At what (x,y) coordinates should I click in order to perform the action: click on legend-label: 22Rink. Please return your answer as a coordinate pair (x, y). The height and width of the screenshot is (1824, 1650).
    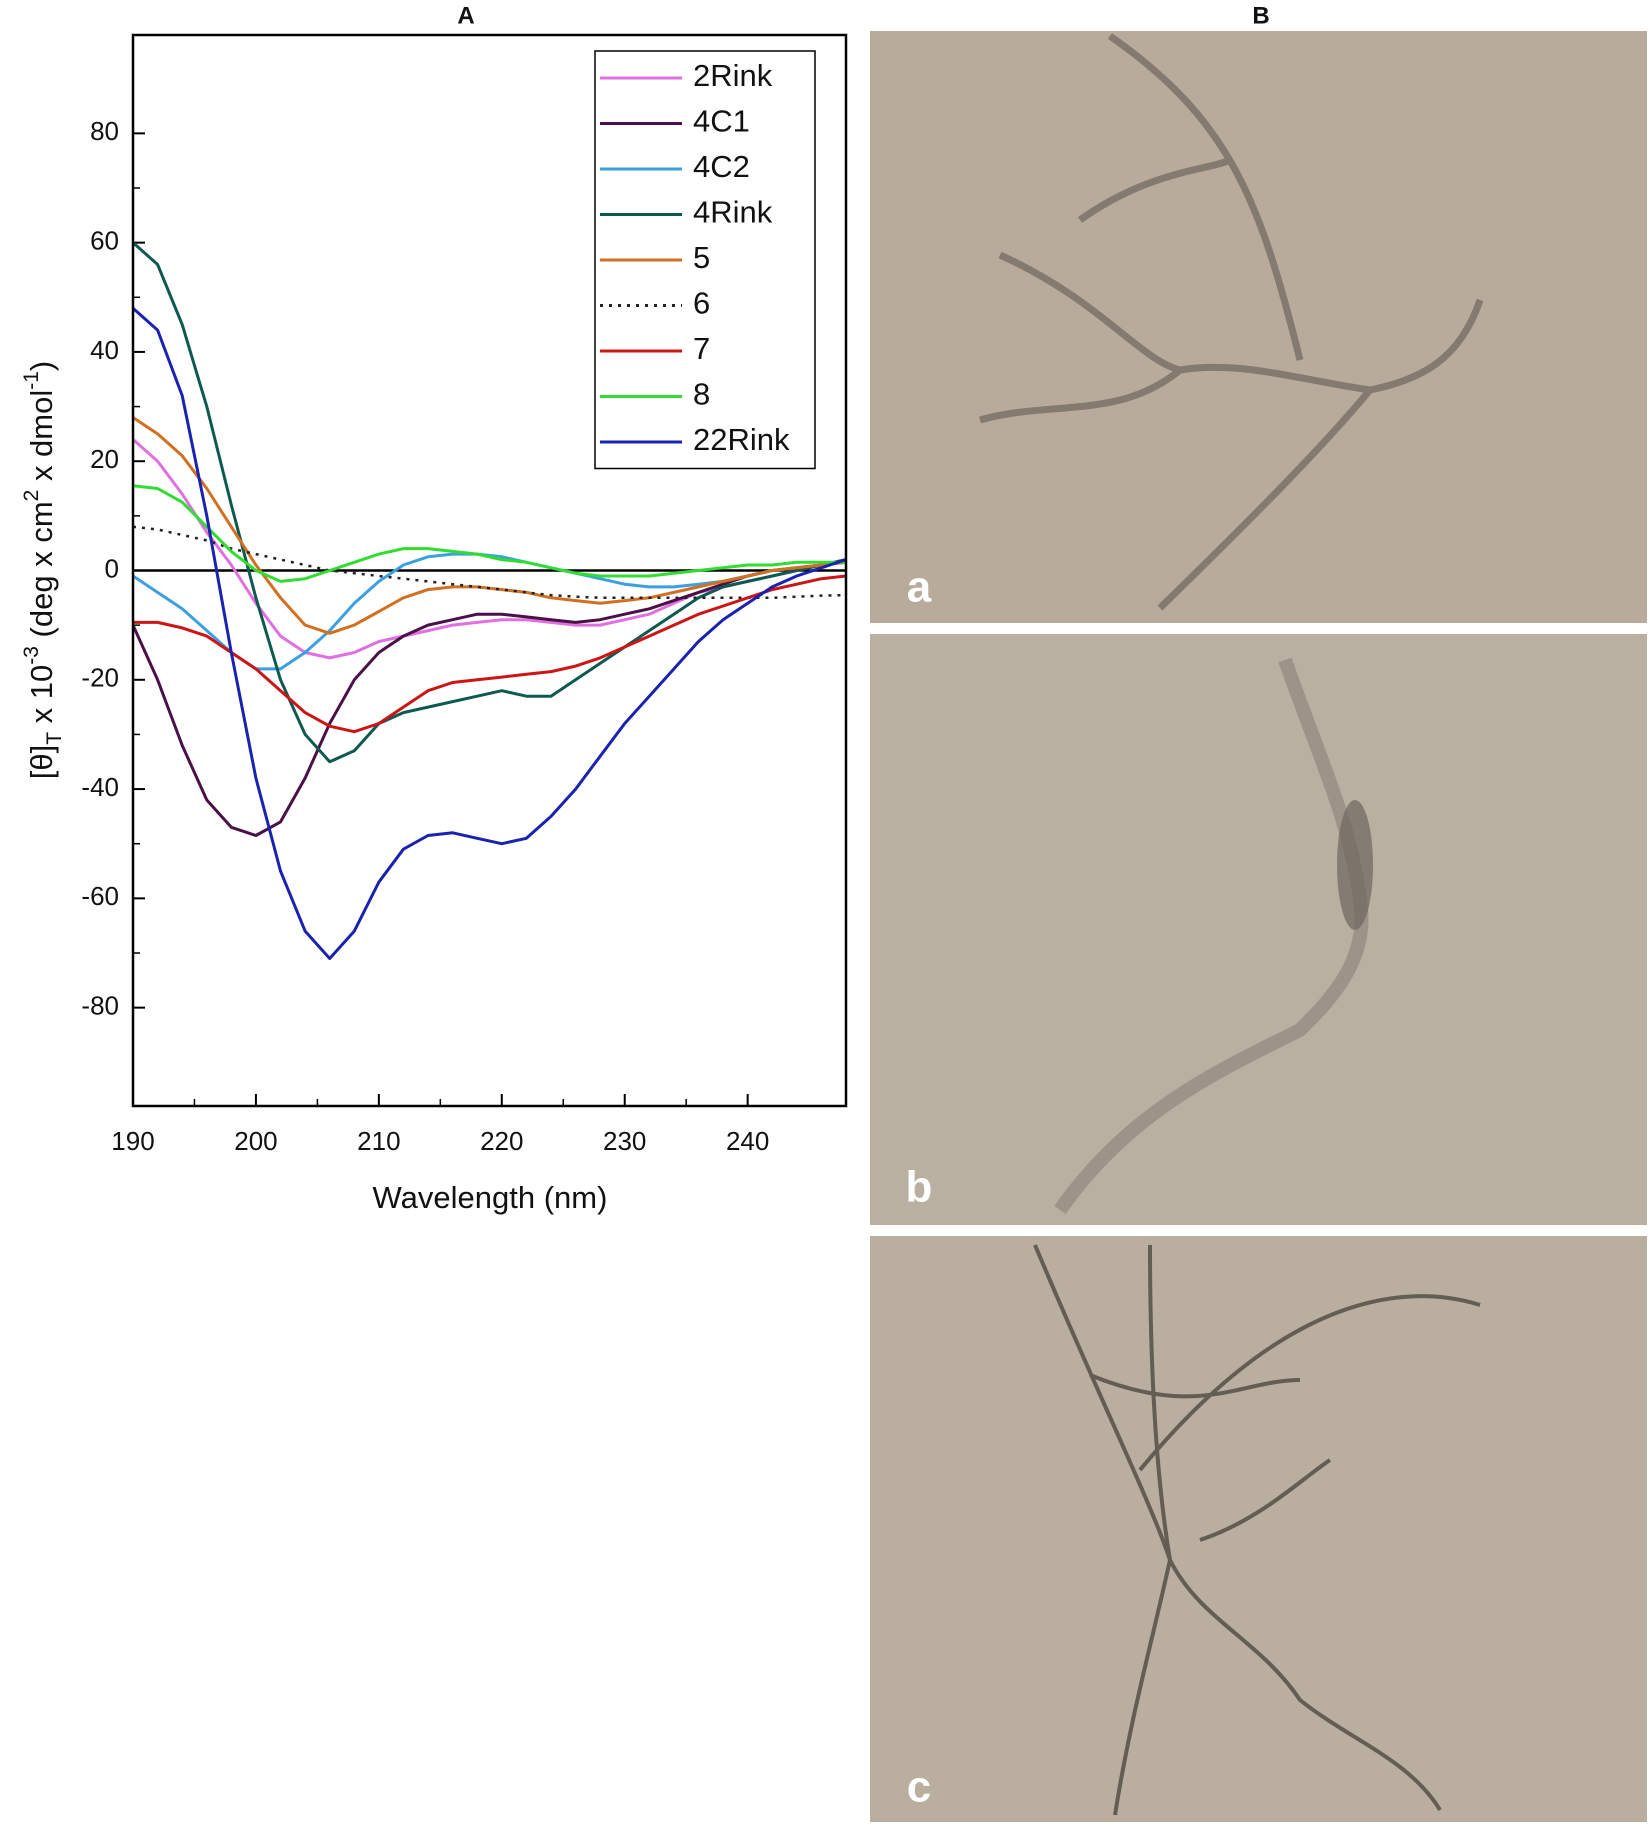
    Looking at the image, I should click on (741, 439).